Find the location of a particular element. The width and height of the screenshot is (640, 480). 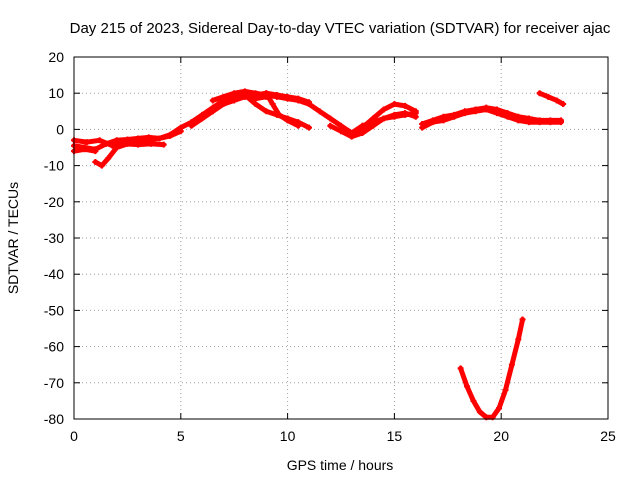

x-tick-label: 20 is located at coordinates (501, 436).